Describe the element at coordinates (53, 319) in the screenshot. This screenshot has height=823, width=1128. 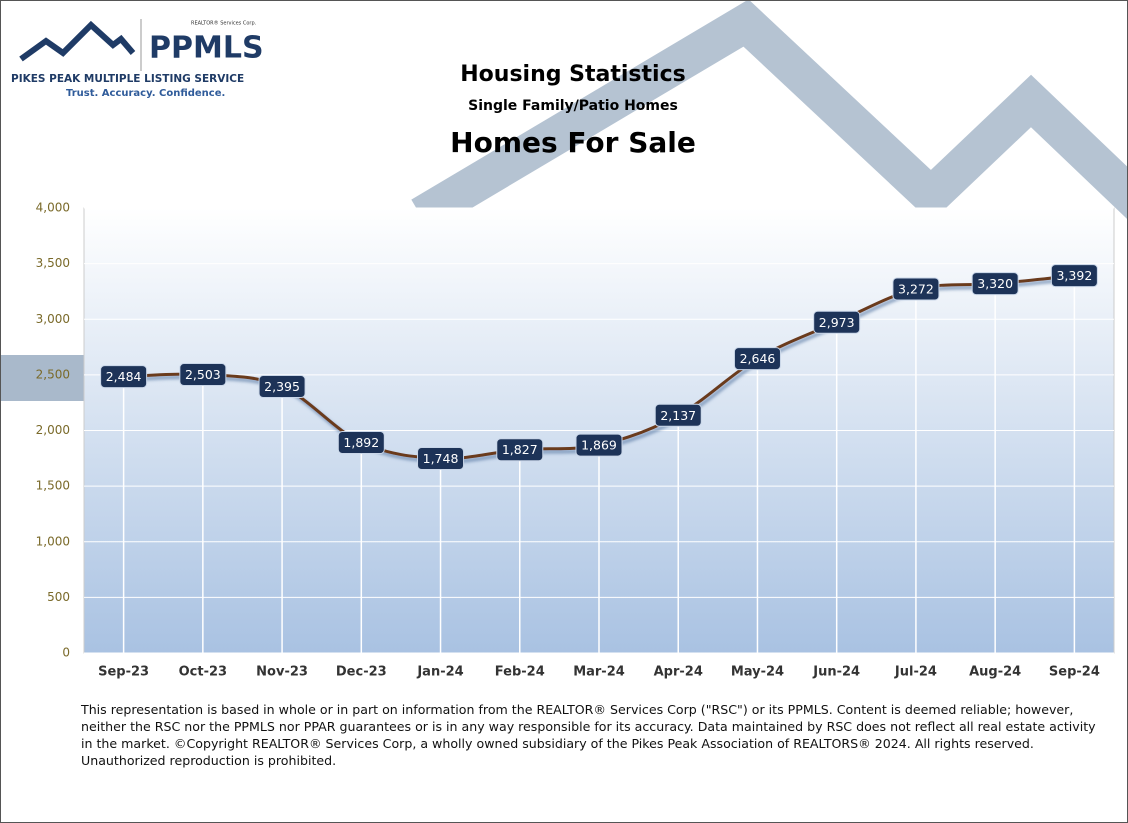
I see `y-tick-label: 3,000` at that location.